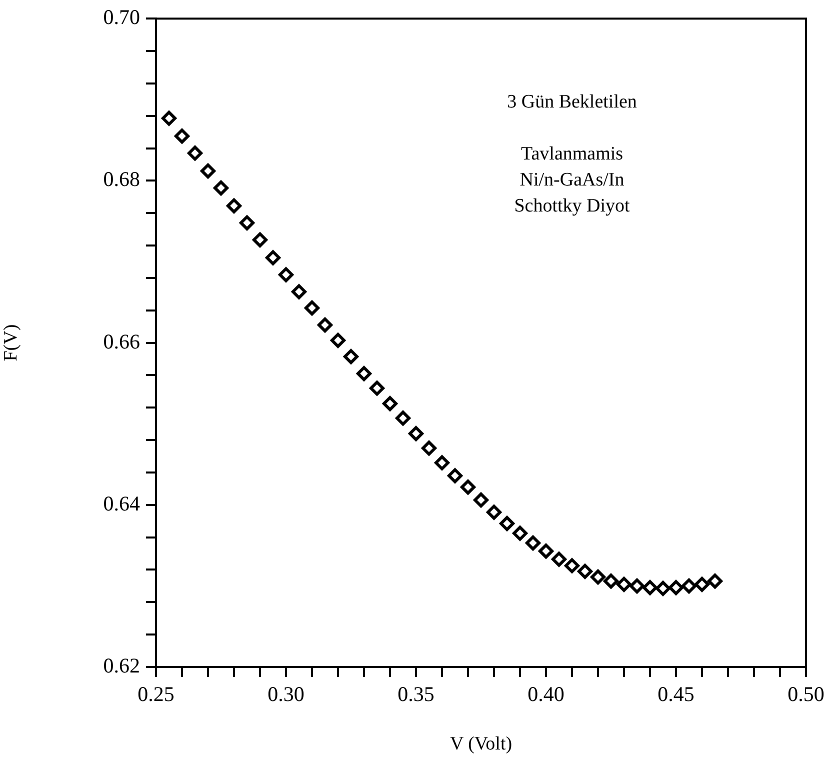  I want to click on y-tick-label: 0.70, so click(121, 17).